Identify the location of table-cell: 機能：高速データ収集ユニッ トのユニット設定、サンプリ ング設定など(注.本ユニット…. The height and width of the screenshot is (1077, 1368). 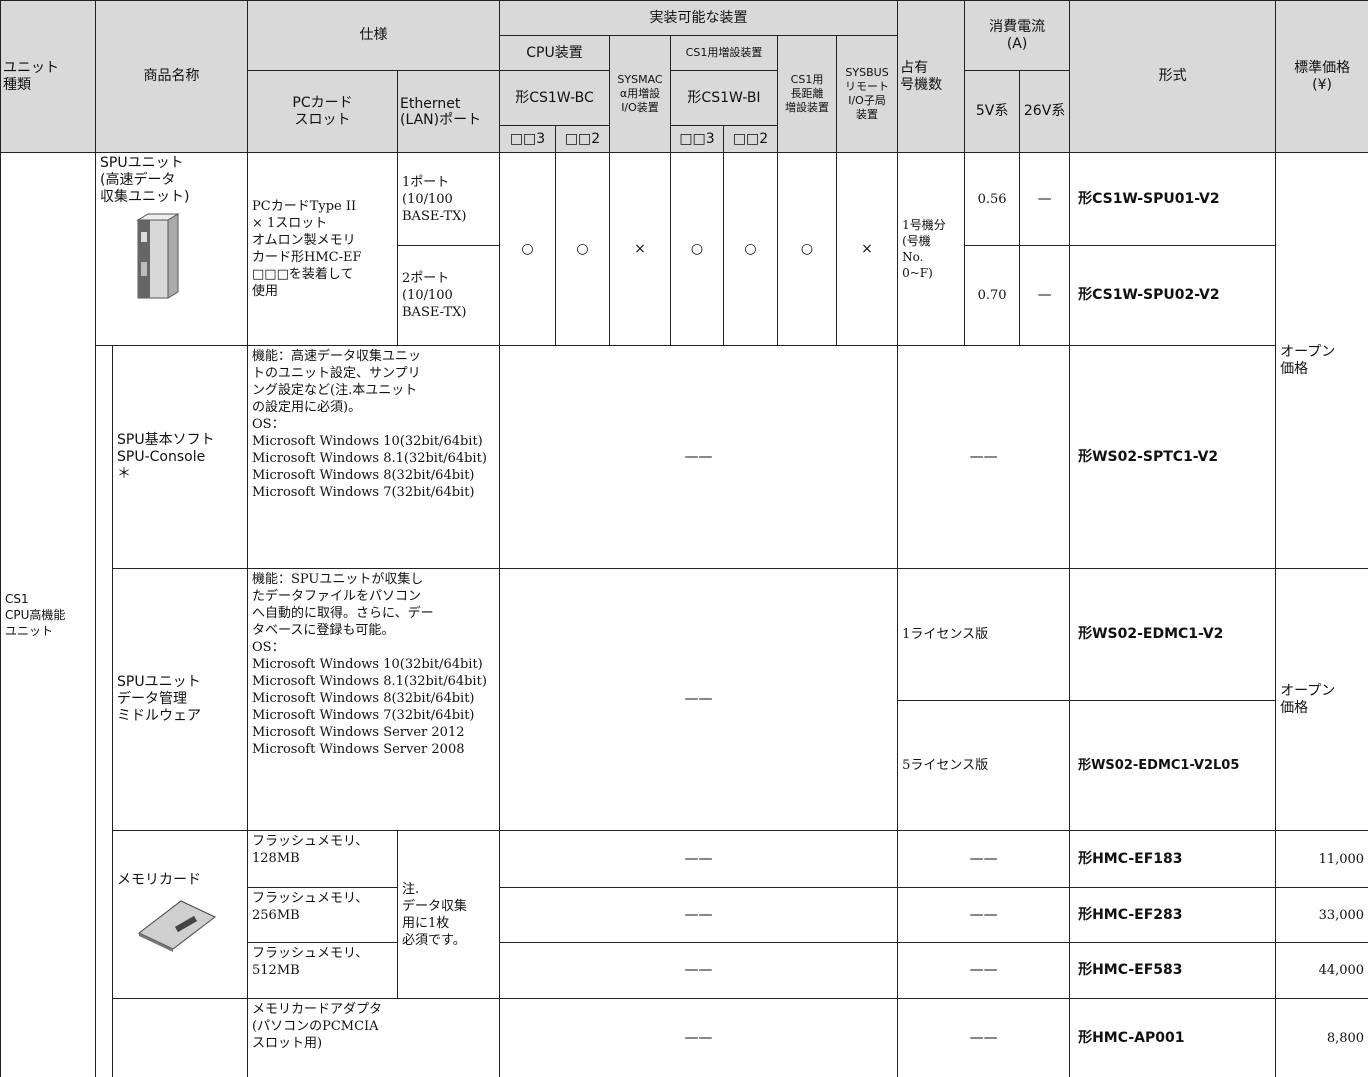
(373, 457).